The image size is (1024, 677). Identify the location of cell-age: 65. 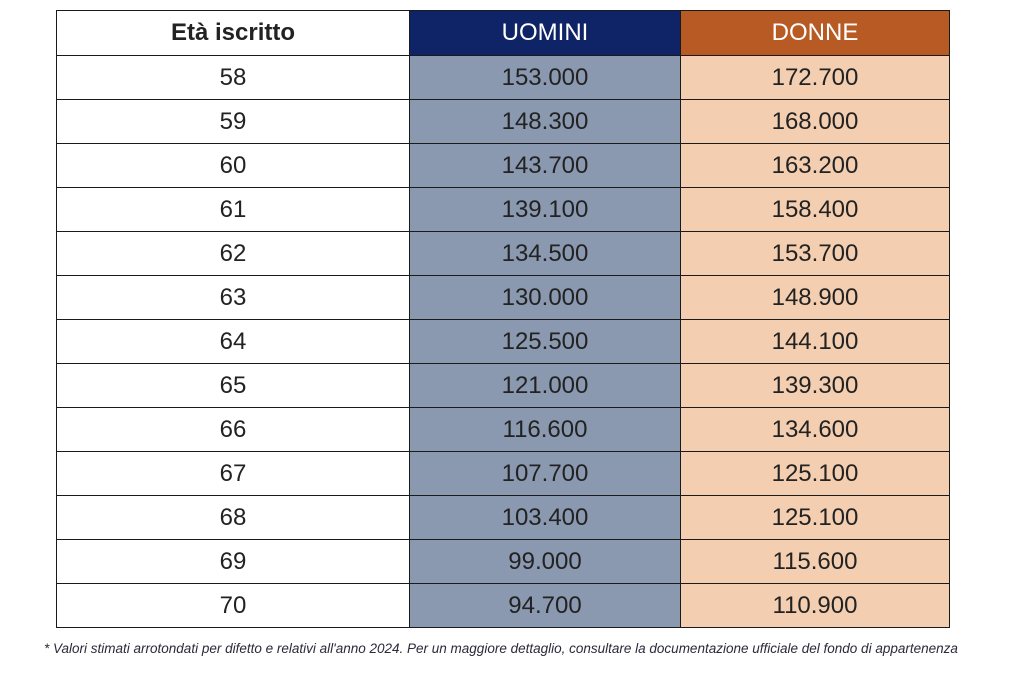
(233, 385).